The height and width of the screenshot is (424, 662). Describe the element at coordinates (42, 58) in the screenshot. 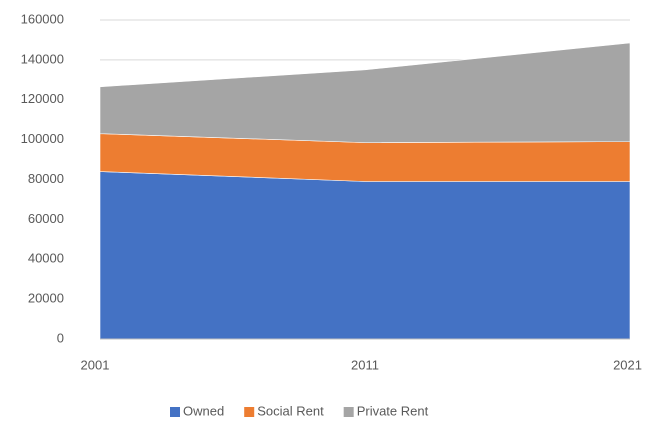

I see `y-tick-label: 140000` at that location.